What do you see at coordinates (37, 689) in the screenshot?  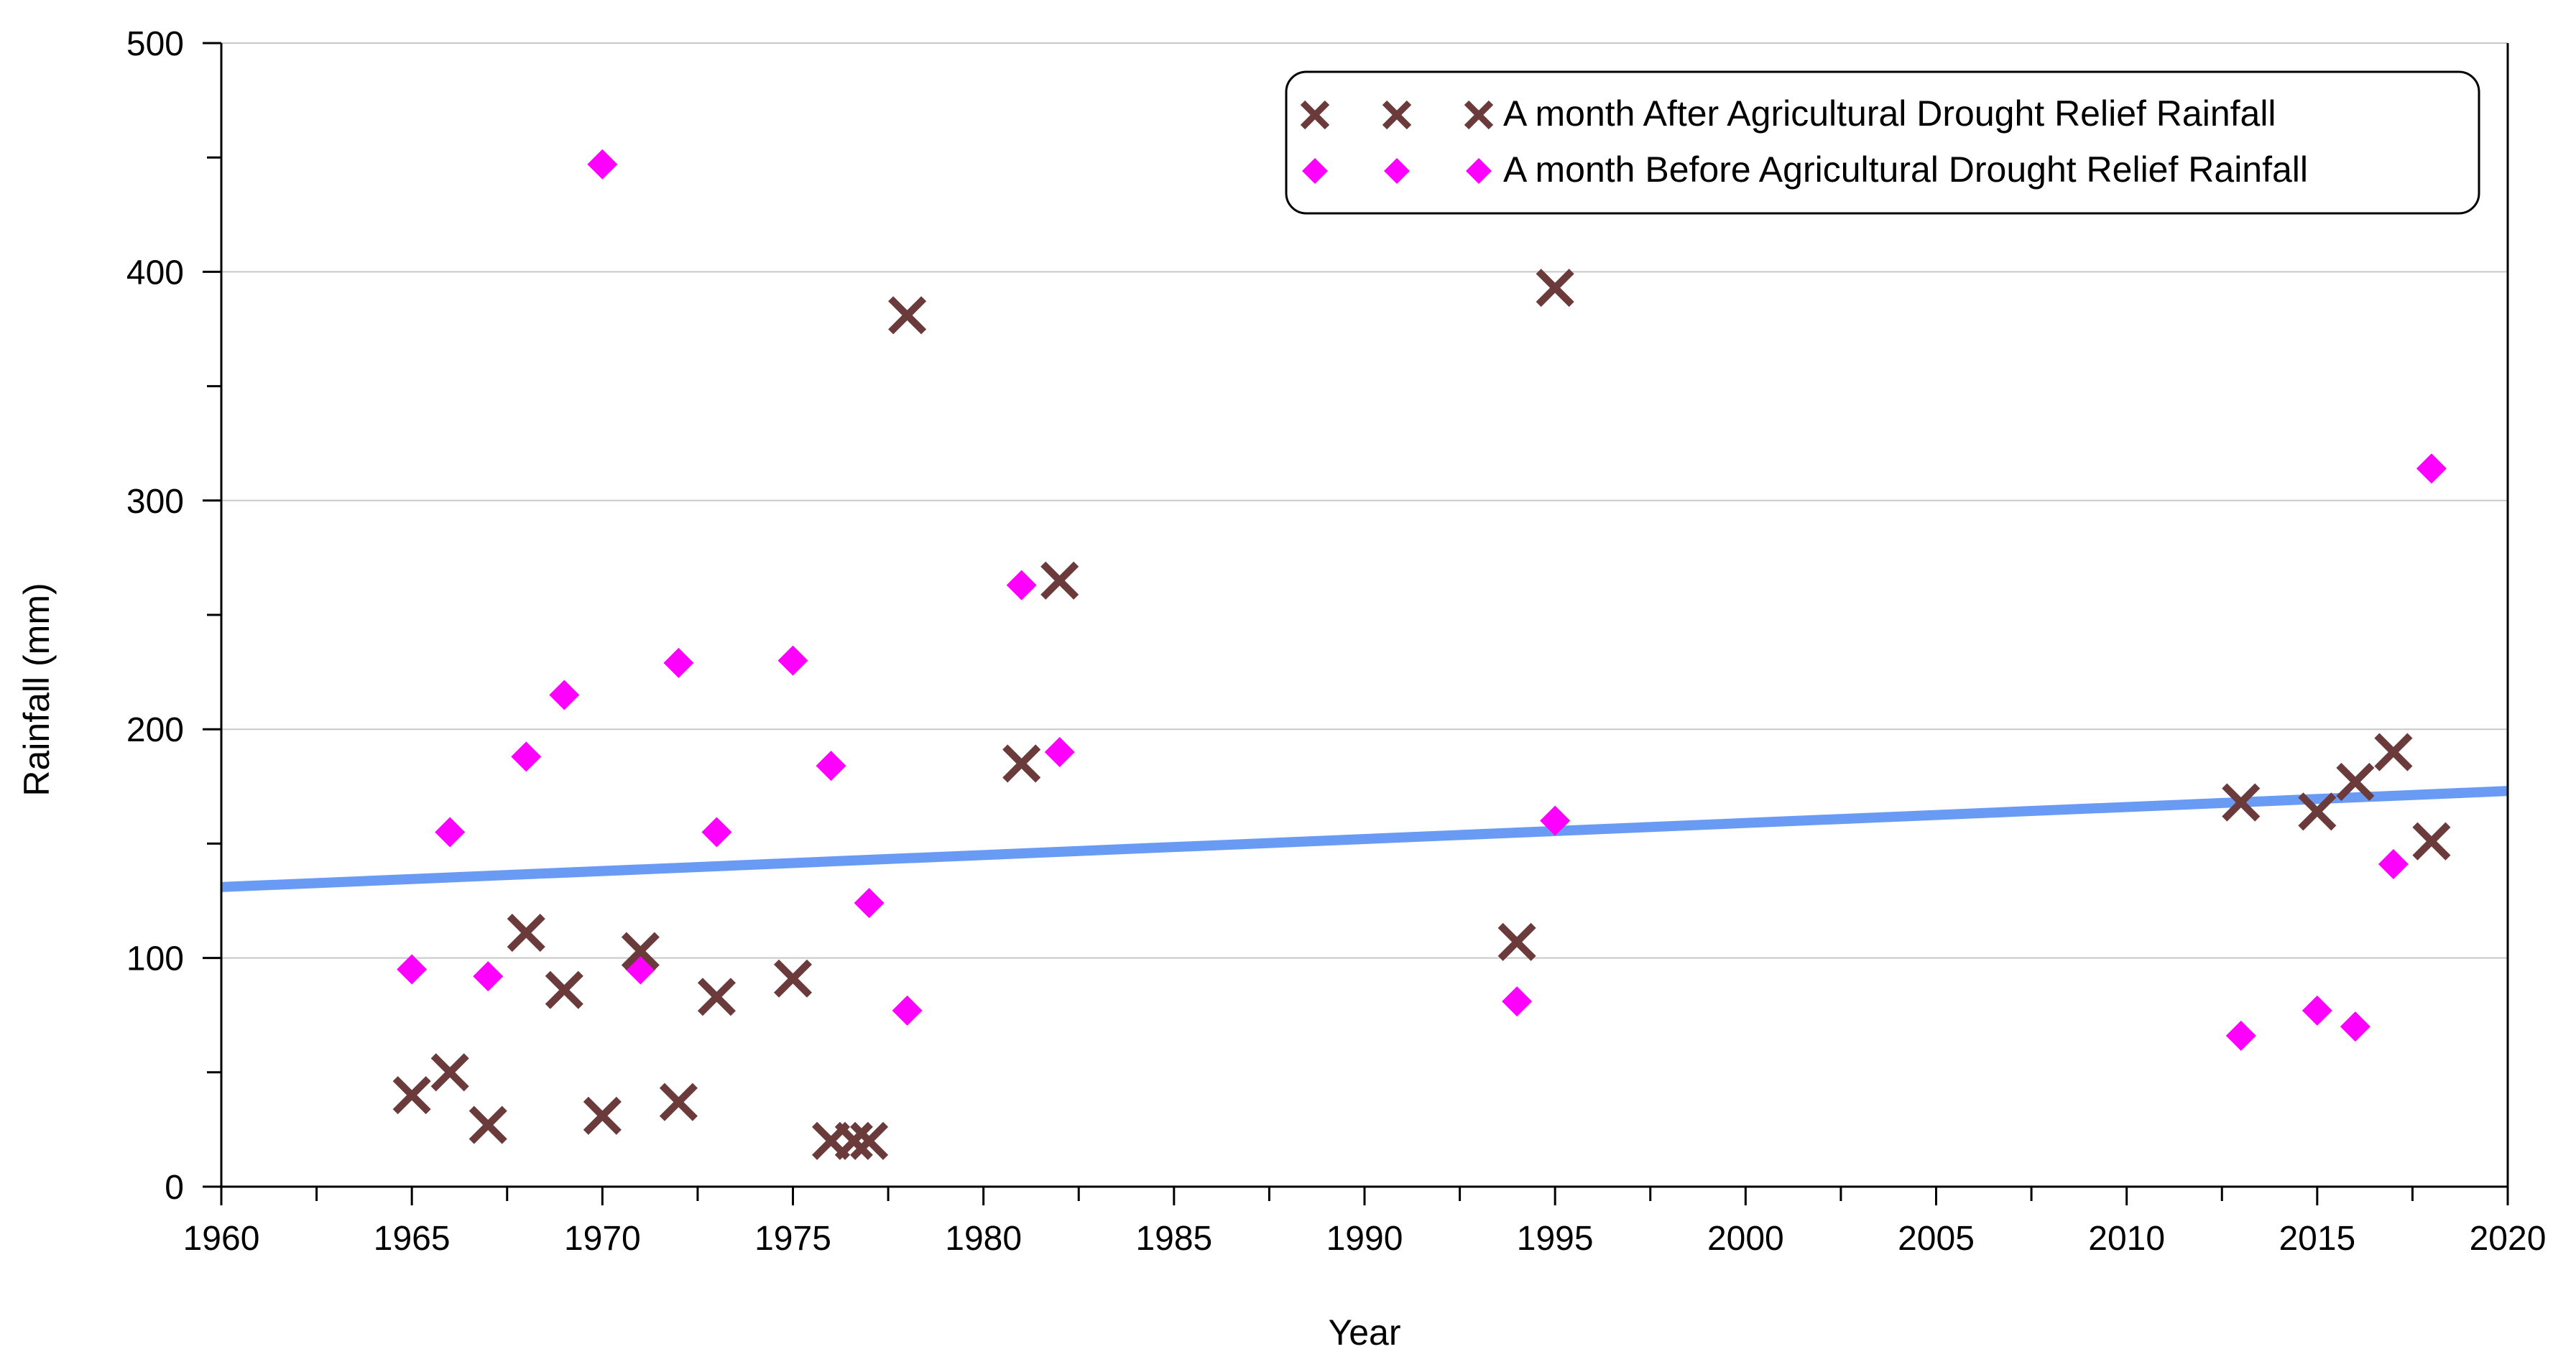 I see `y-axis-title: Rainfall (mm)` at bounding box center [37, 689].